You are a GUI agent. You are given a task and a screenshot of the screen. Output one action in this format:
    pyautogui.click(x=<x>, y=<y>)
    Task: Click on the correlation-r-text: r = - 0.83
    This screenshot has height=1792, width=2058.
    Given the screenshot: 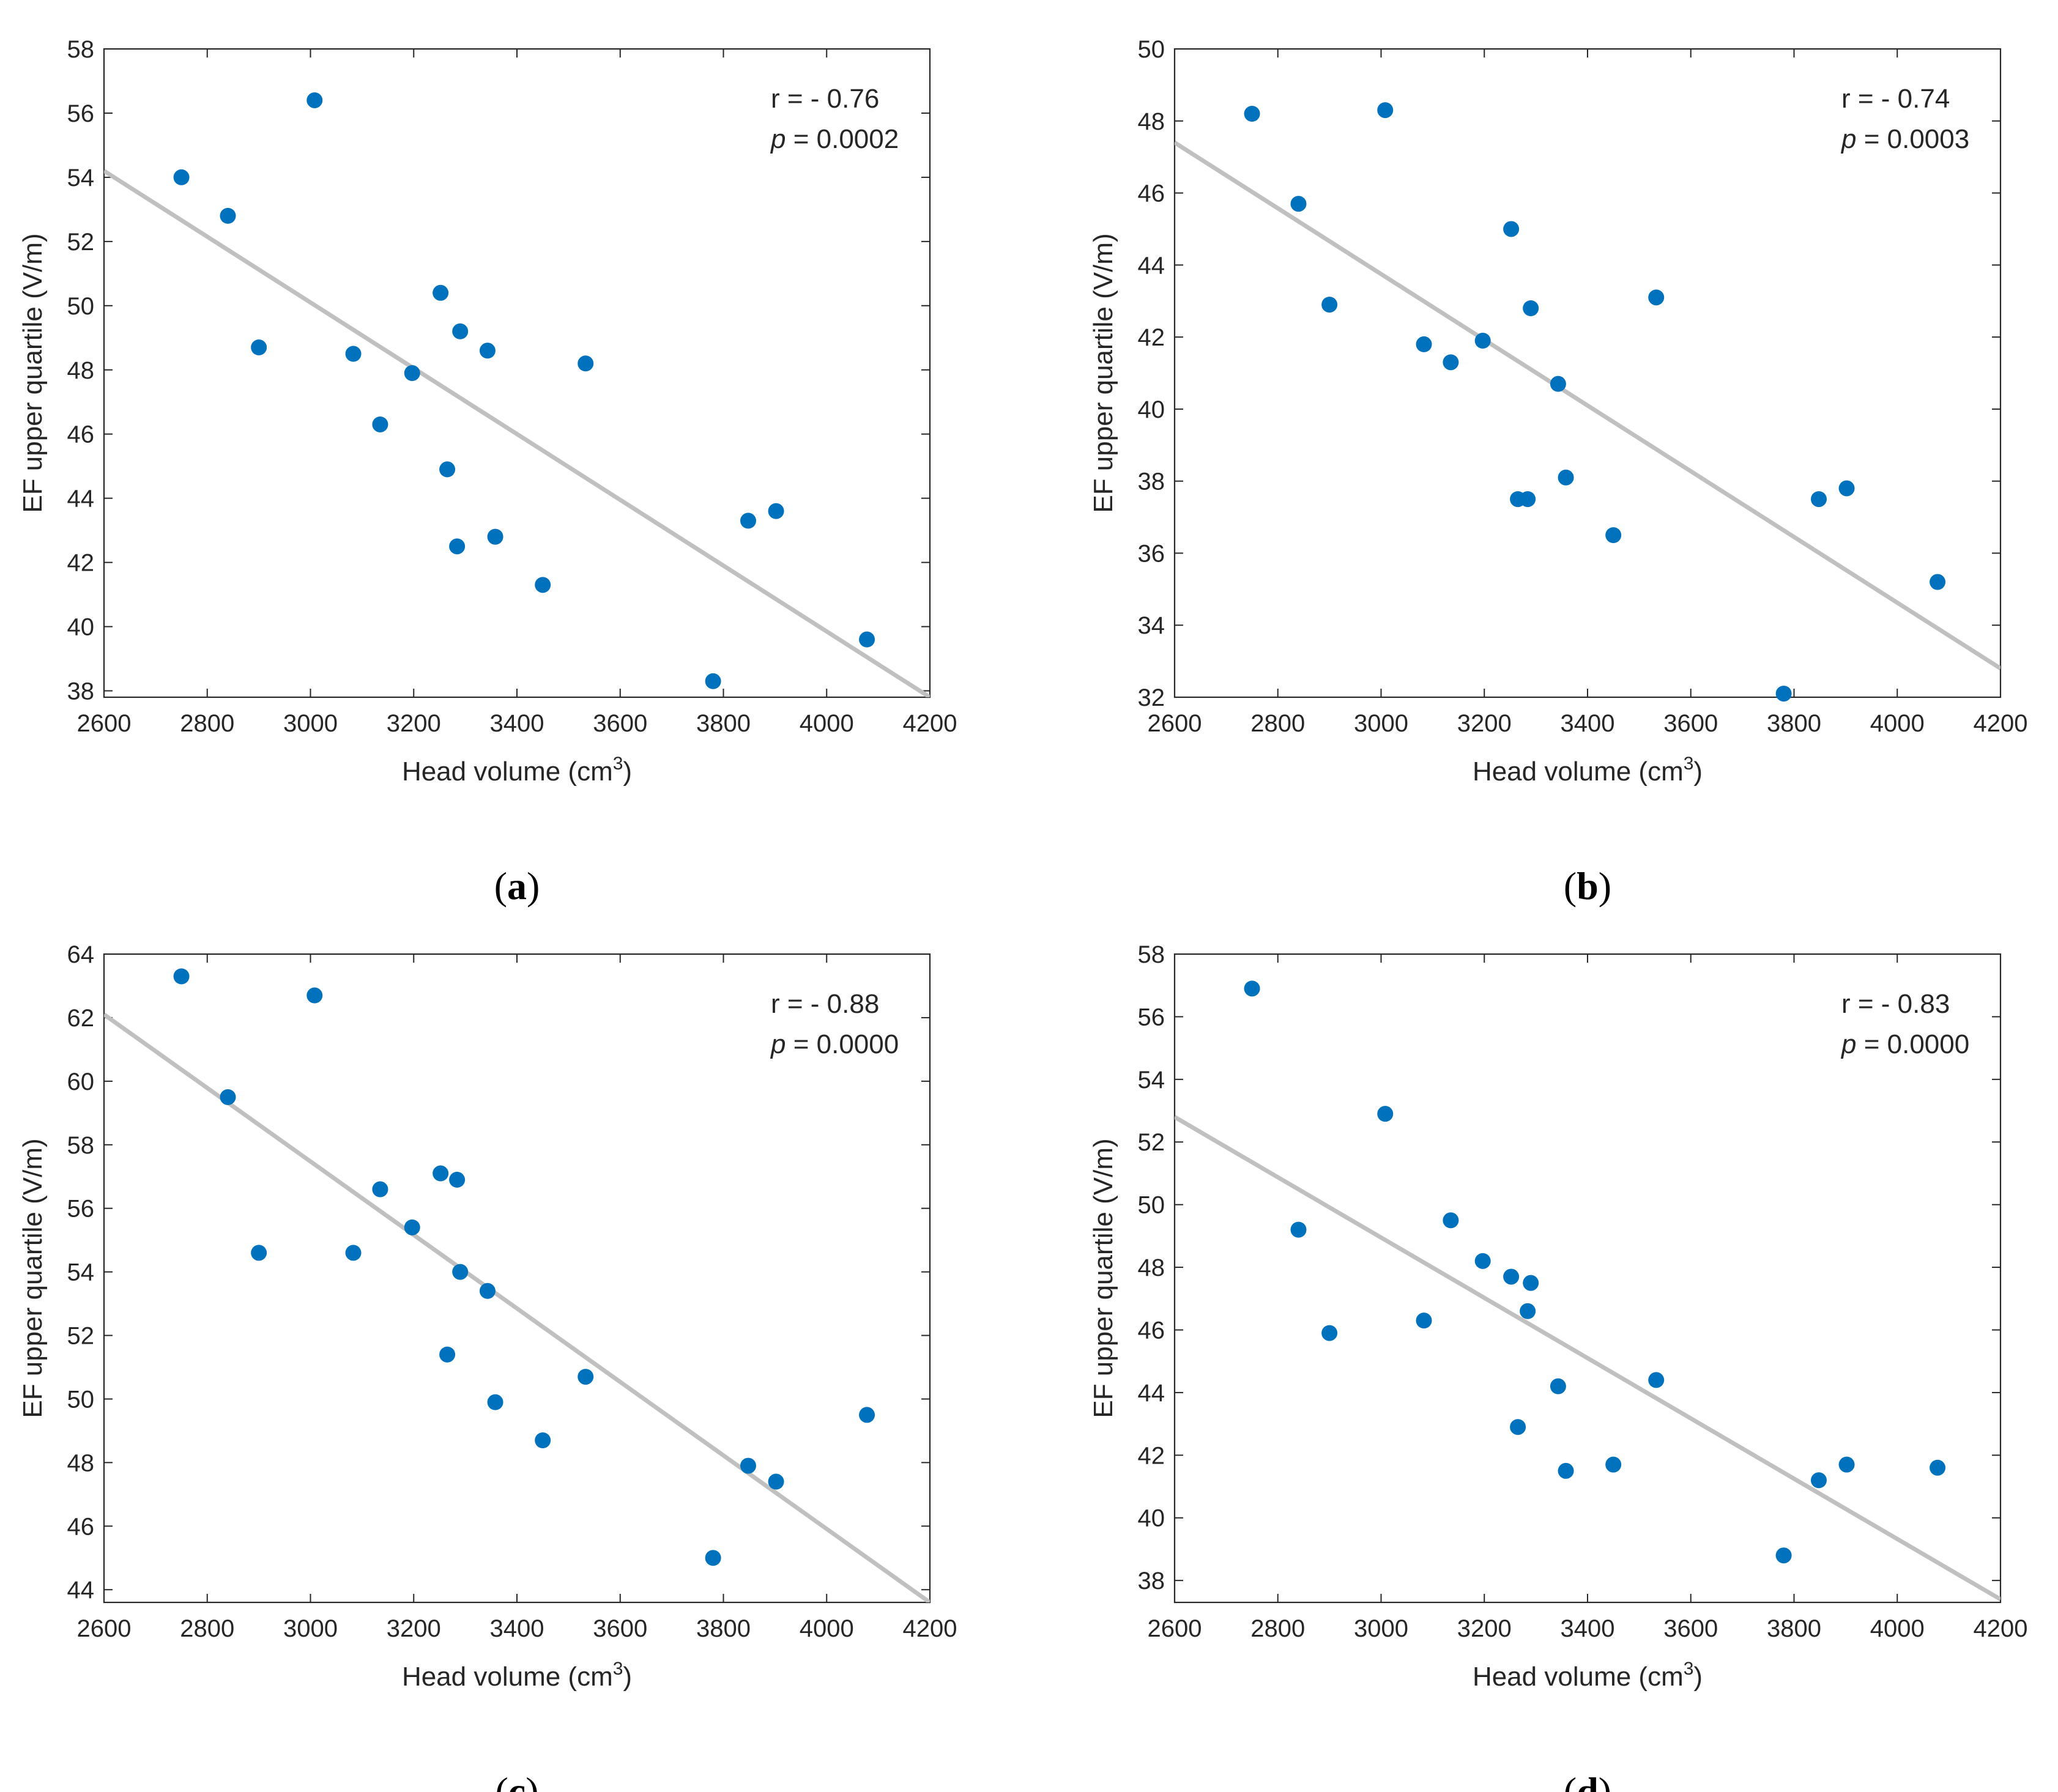 What is the action you would take?
    pyautogui.click(x=1896, y=1004)
    